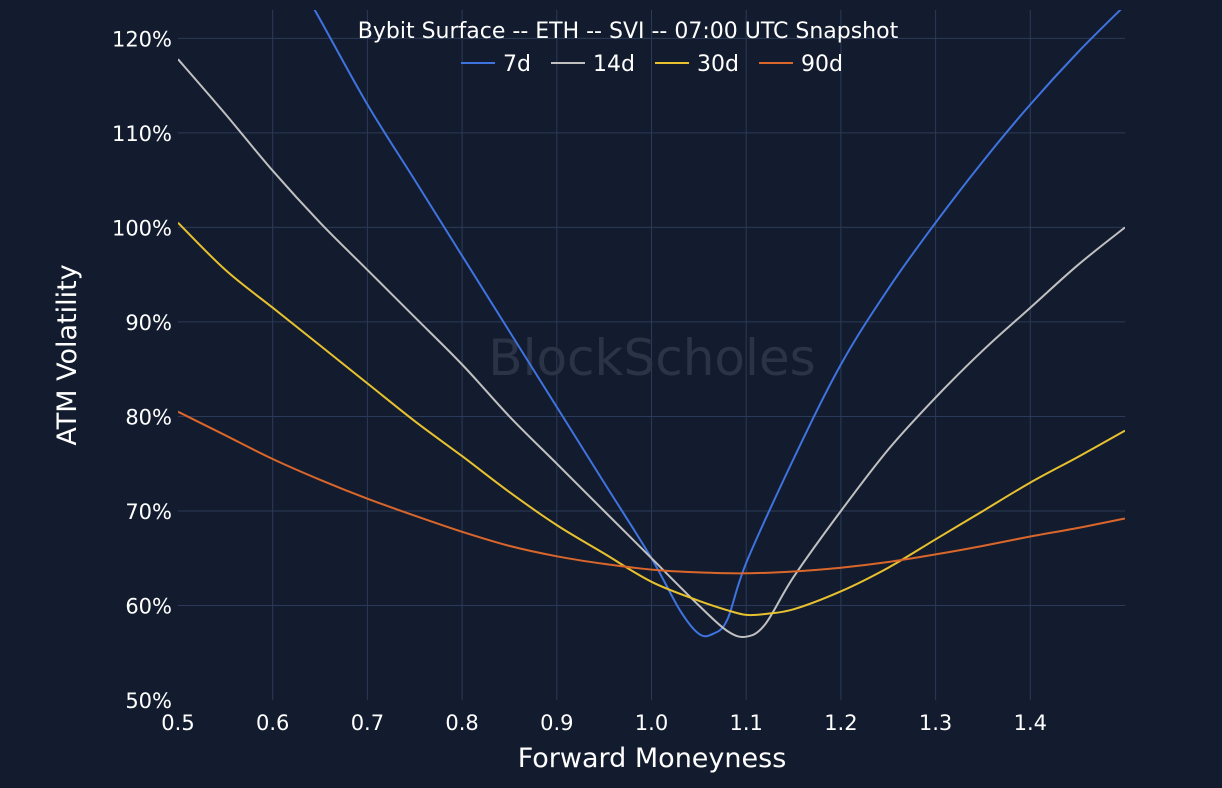 This screenshot has width=1222, height=788. I want to click on legend-label: 7d, so click(517, 64).